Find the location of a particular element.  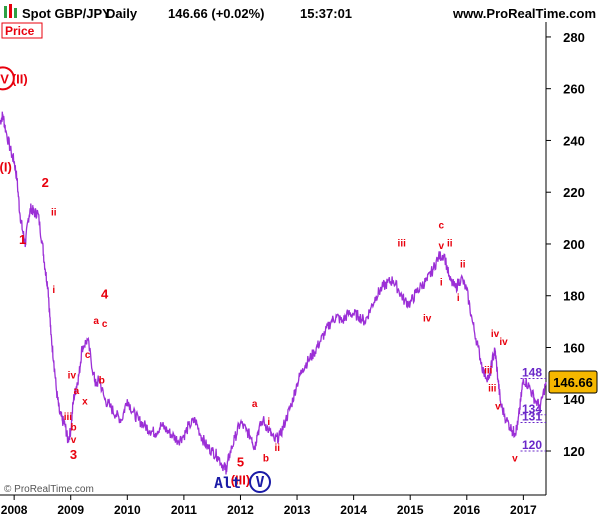

time-label: 15:37:01 is located at coordinates (326, 13).